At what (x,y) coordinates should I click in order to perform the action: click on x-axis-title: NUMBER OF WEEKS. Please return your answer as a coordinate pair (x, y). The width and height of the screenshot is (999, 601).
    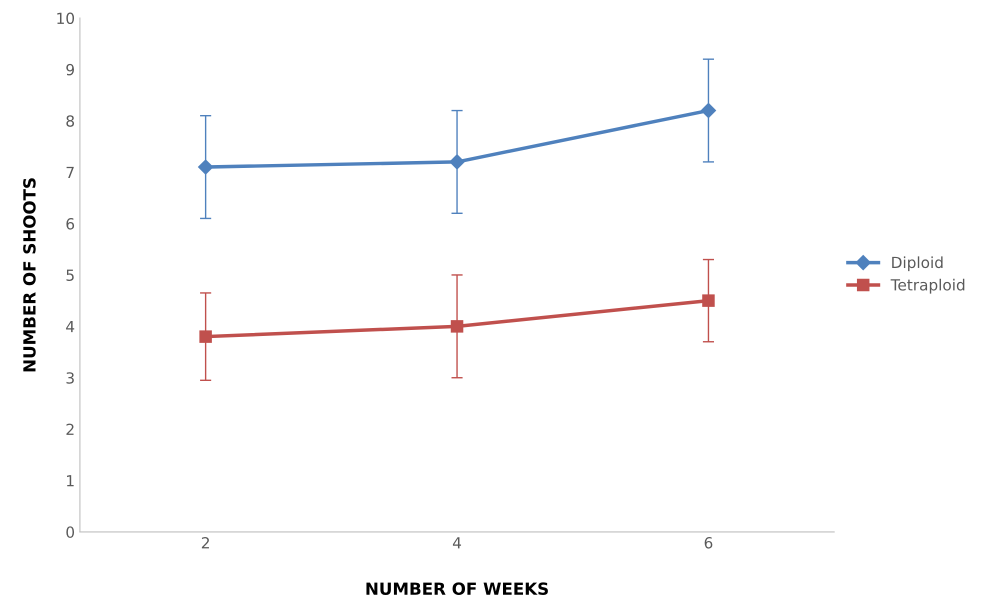
    Looking at the image, I should click on (457, 588).